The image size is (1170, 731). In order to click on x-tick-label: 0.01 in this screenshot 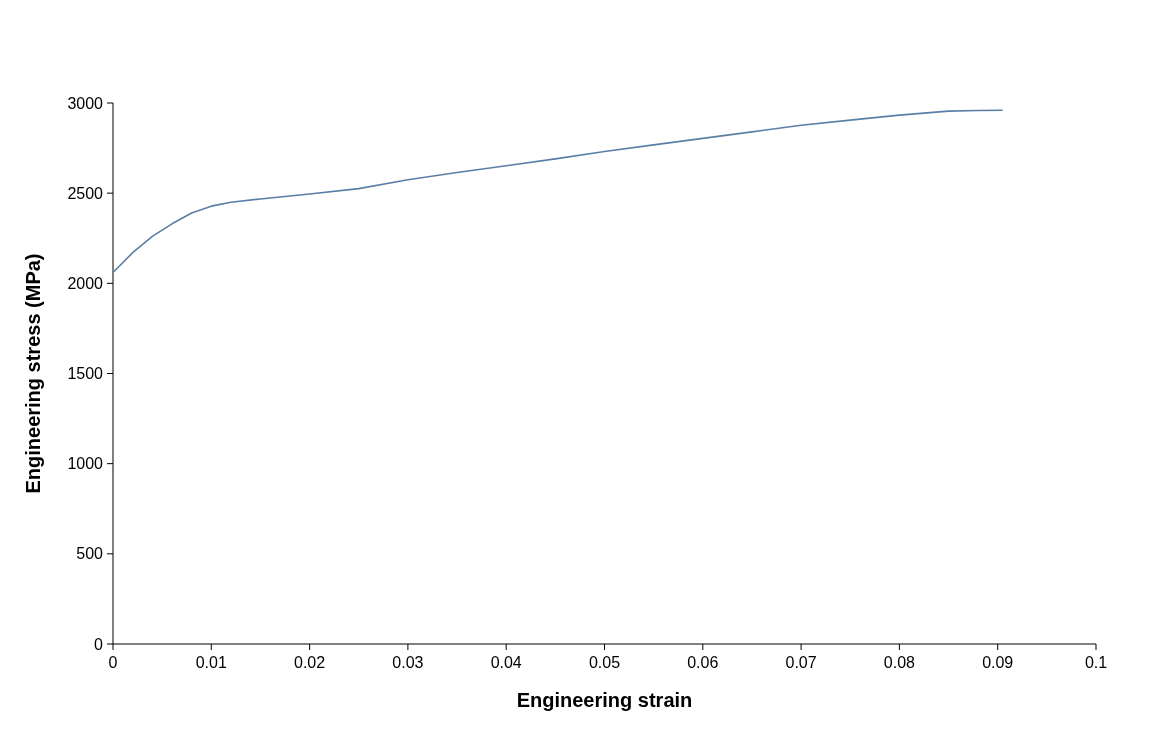, I will do `click(211, 662)`.